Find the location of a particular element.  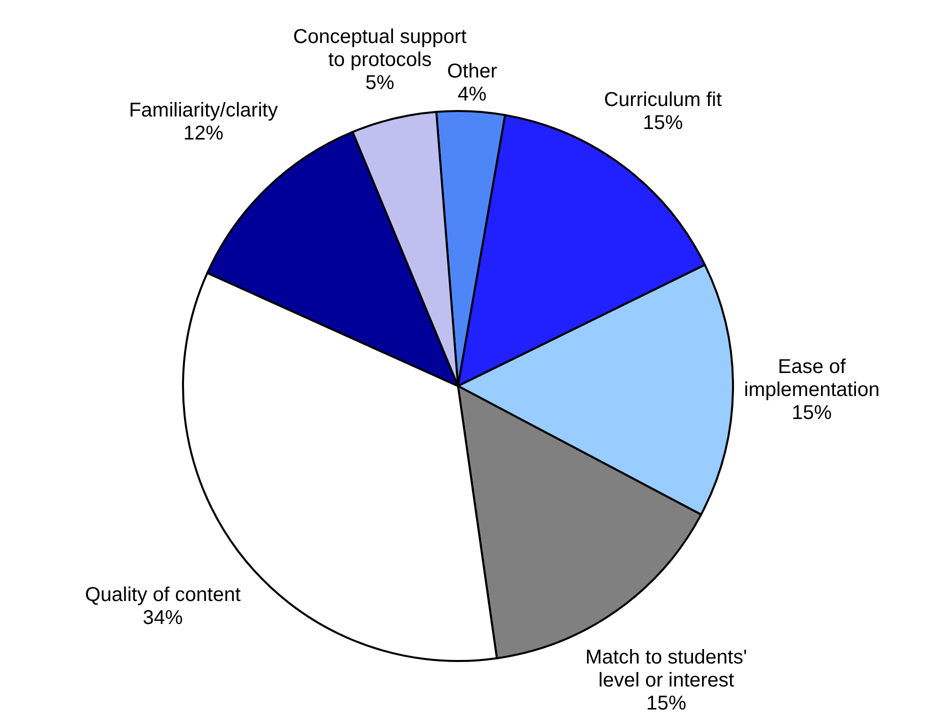

data-label: 4% is located at coordinates (472, 94).